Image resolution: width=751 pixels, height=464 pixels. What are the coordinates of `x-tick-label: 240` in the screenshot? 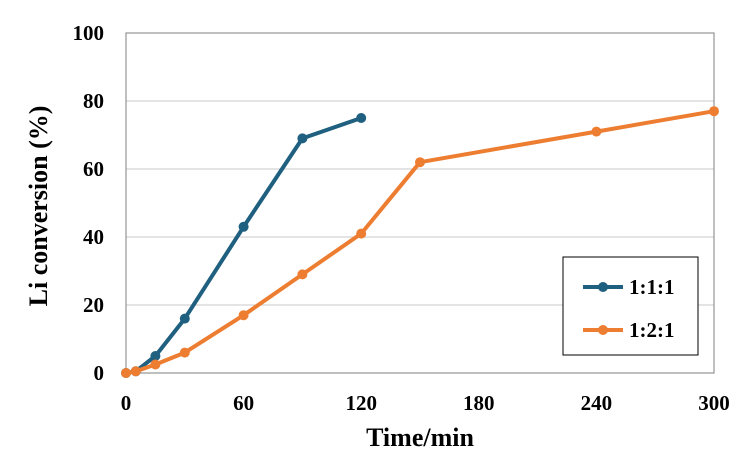 It's located at (597, 403).